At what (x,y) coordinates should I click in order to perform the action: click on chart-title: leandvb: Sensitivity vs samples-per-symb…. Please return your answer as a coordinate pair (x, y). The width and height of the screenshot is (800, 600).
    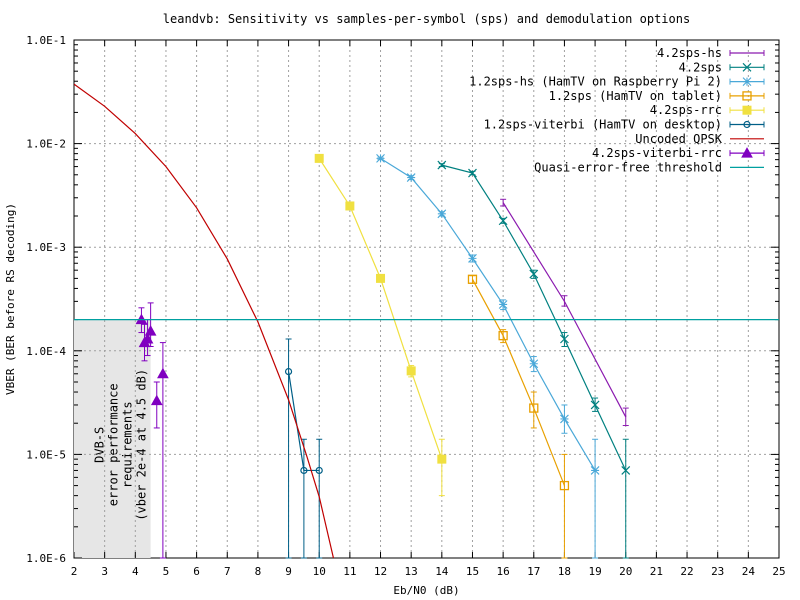
    Looking at the image, I should click on (426, 19).